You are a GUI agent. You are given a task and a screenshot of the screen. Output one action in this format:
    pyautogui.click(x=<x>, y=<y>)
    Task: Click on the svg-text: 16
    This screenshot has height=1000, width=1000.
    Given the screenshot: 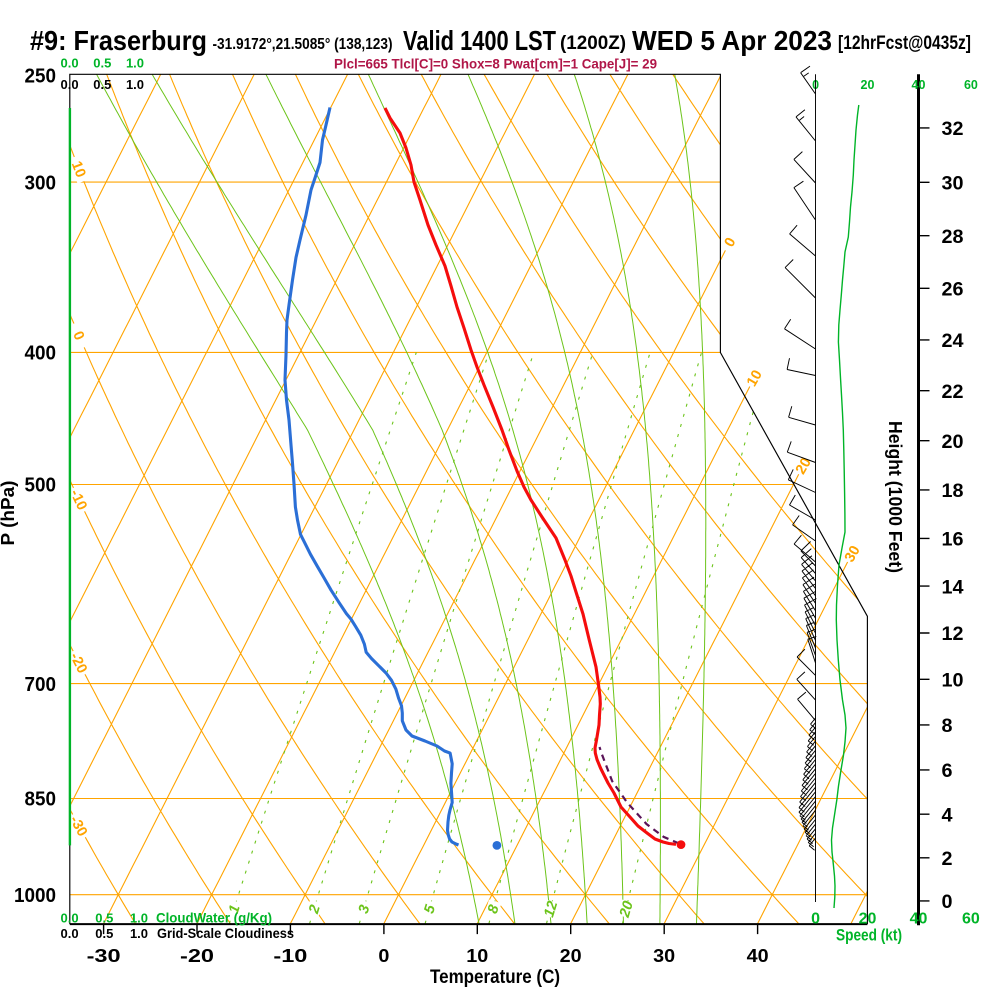 What is the action you would take?
    pyautogui.click(x=953, y=540)
    